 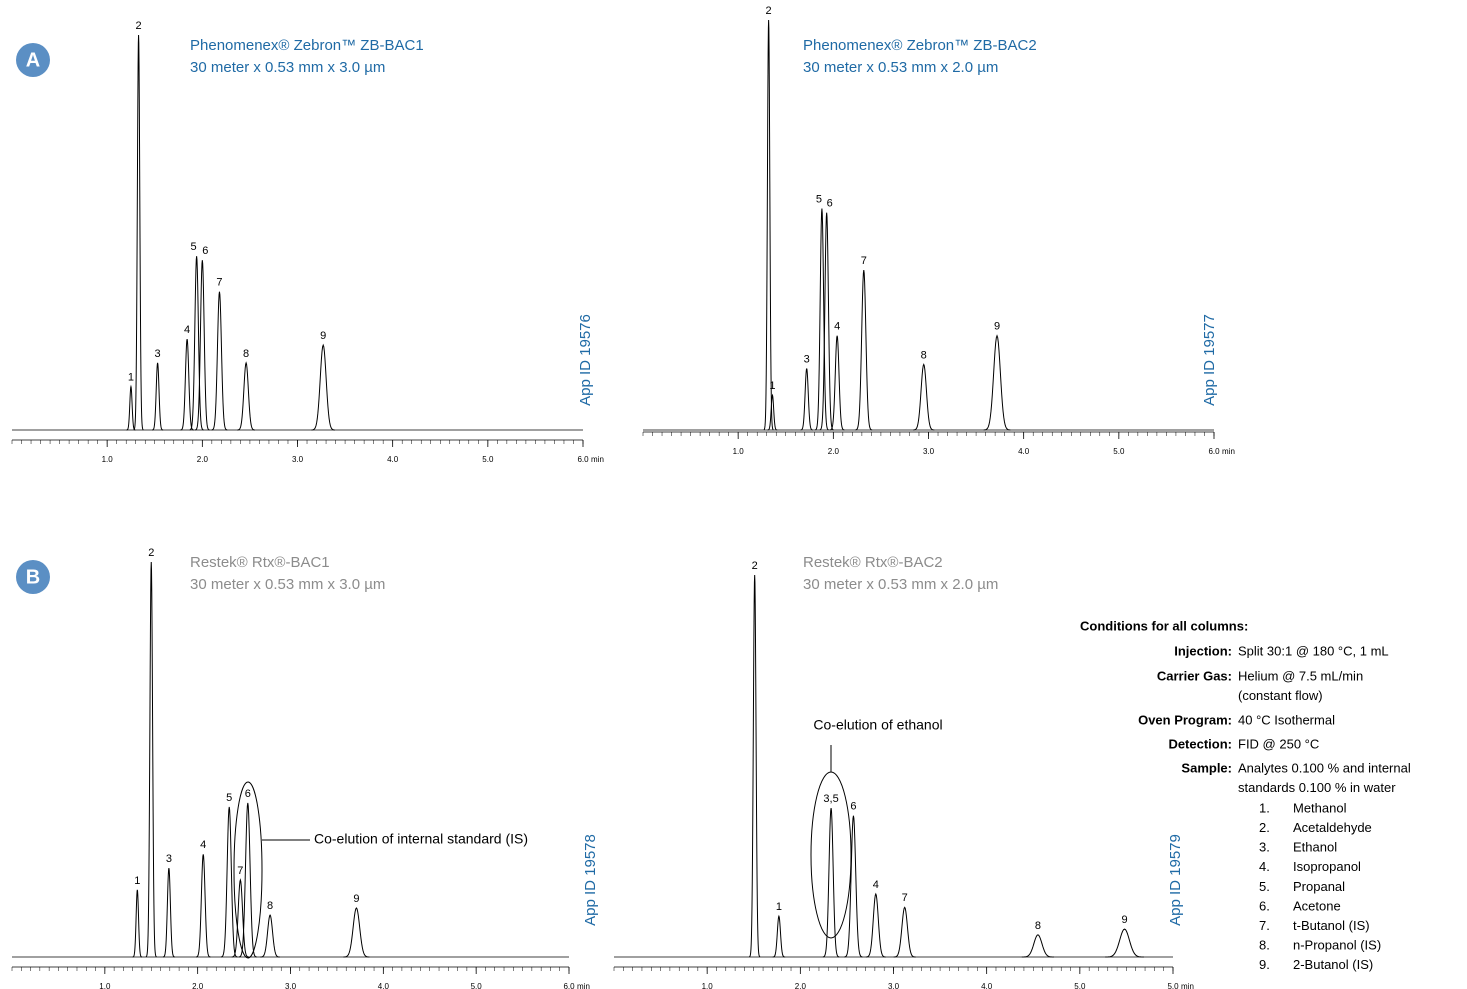 What do you see at coordinates (1337, 945) in the screenshot?
I see `analyte-name: n-Propanol (IS)` at bounding box center [1337, 945].